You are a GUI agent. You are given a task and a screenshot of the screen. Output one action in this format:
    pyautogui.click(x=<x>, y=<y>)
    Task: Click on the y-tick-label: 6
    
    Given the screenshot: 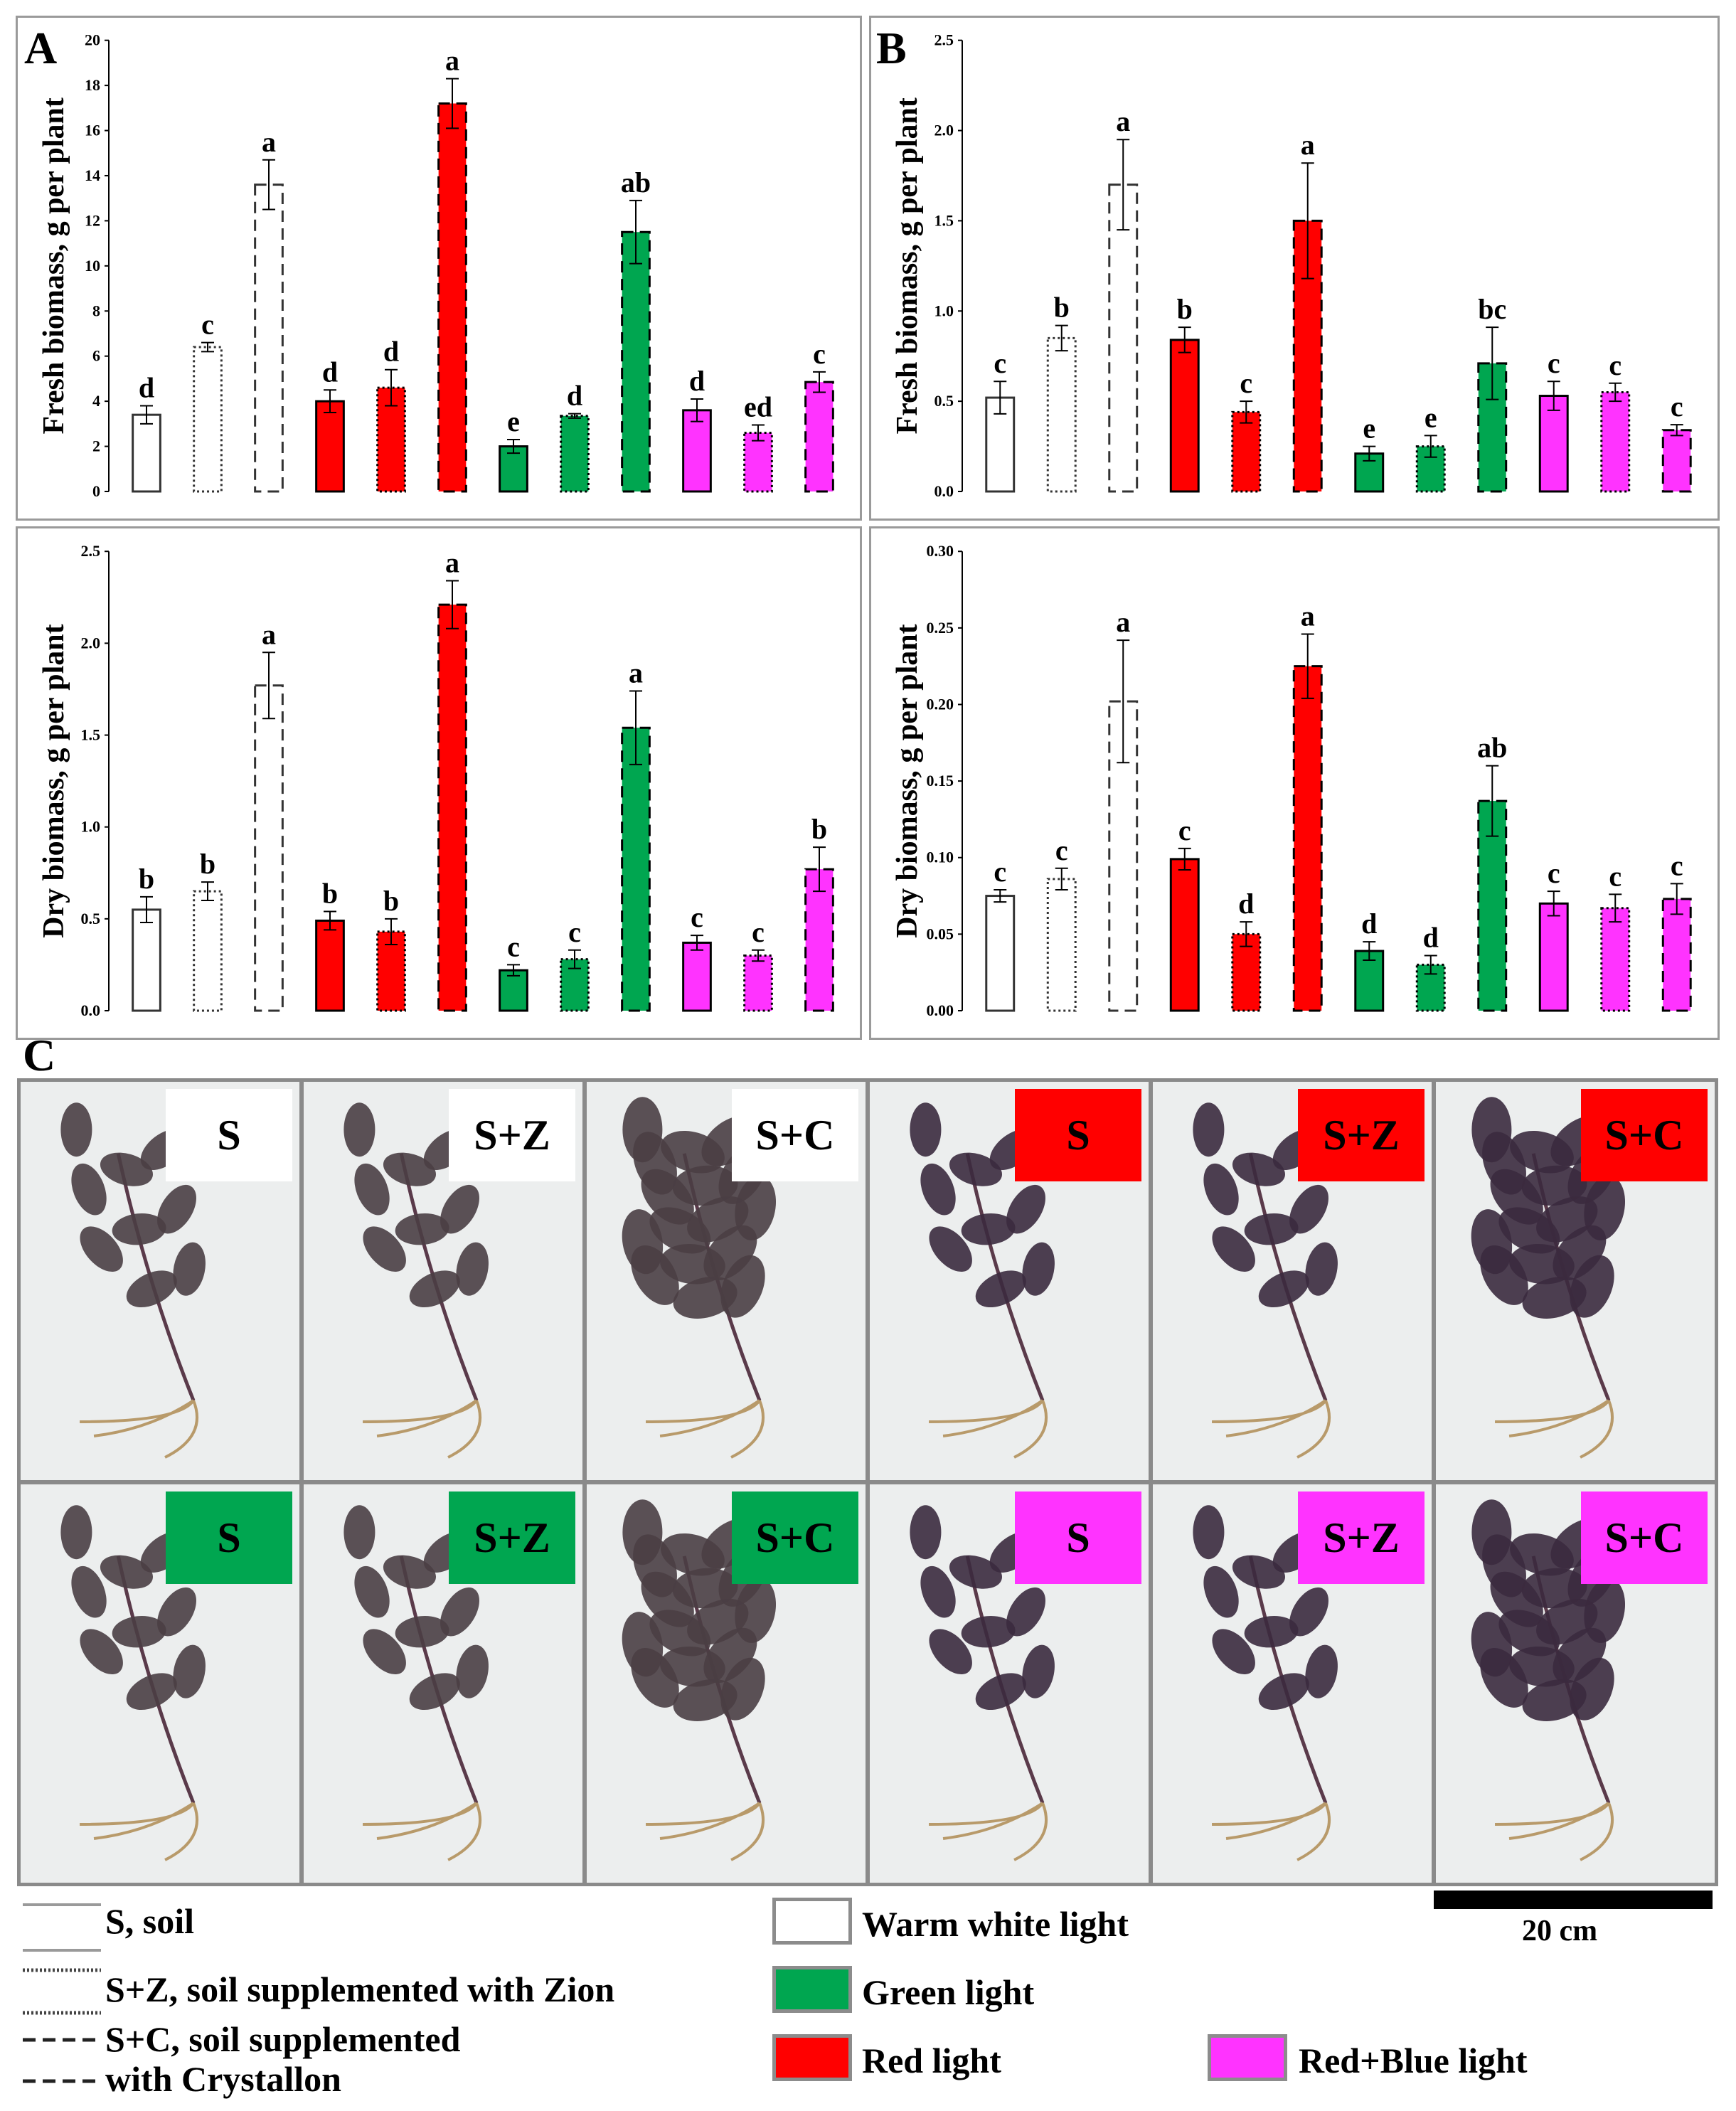 What is the action you would take?
    pyautogui.click(x=96, y=356)
    